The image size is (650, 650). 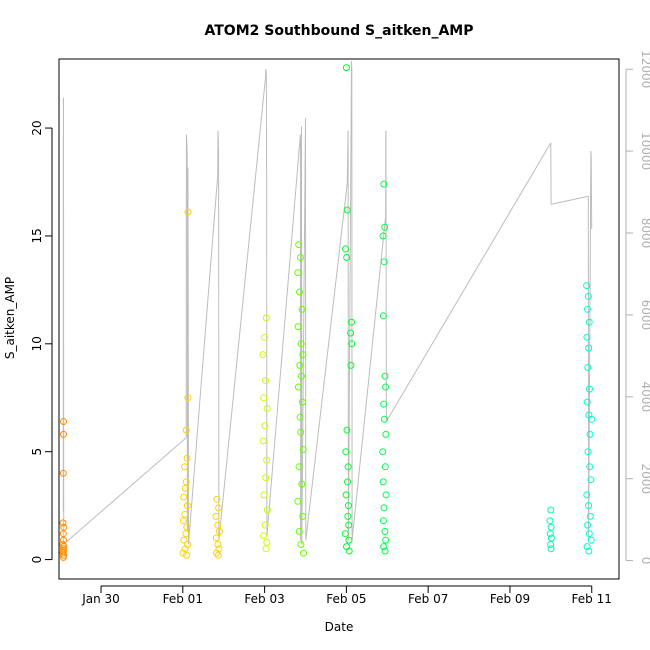 What do you see at coordinates (41, 341) in the screenshot?
I see `y-axis-left: 0 5 10 15 20` at bounding box center [41, 341].